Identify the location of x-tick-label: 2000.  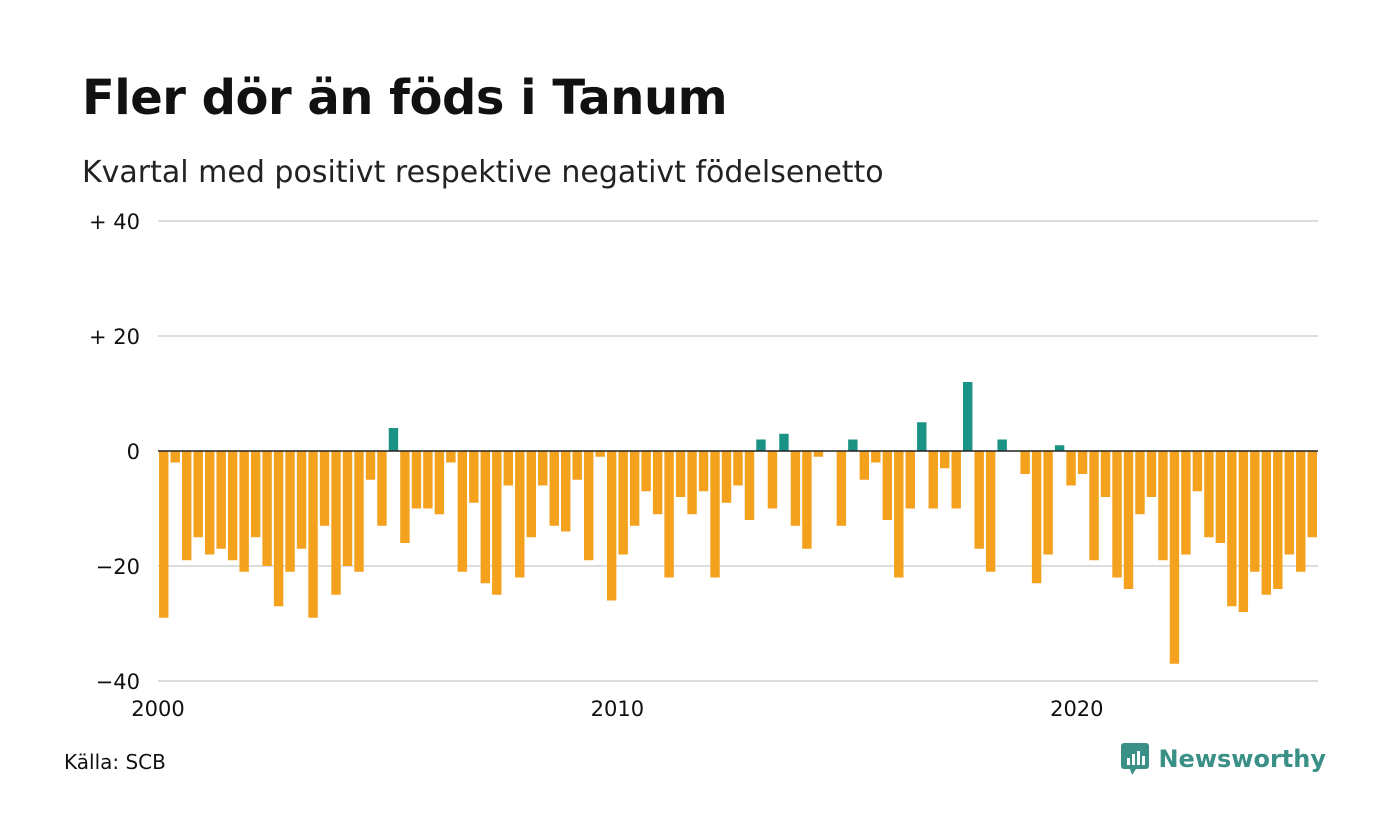
(157, 709).